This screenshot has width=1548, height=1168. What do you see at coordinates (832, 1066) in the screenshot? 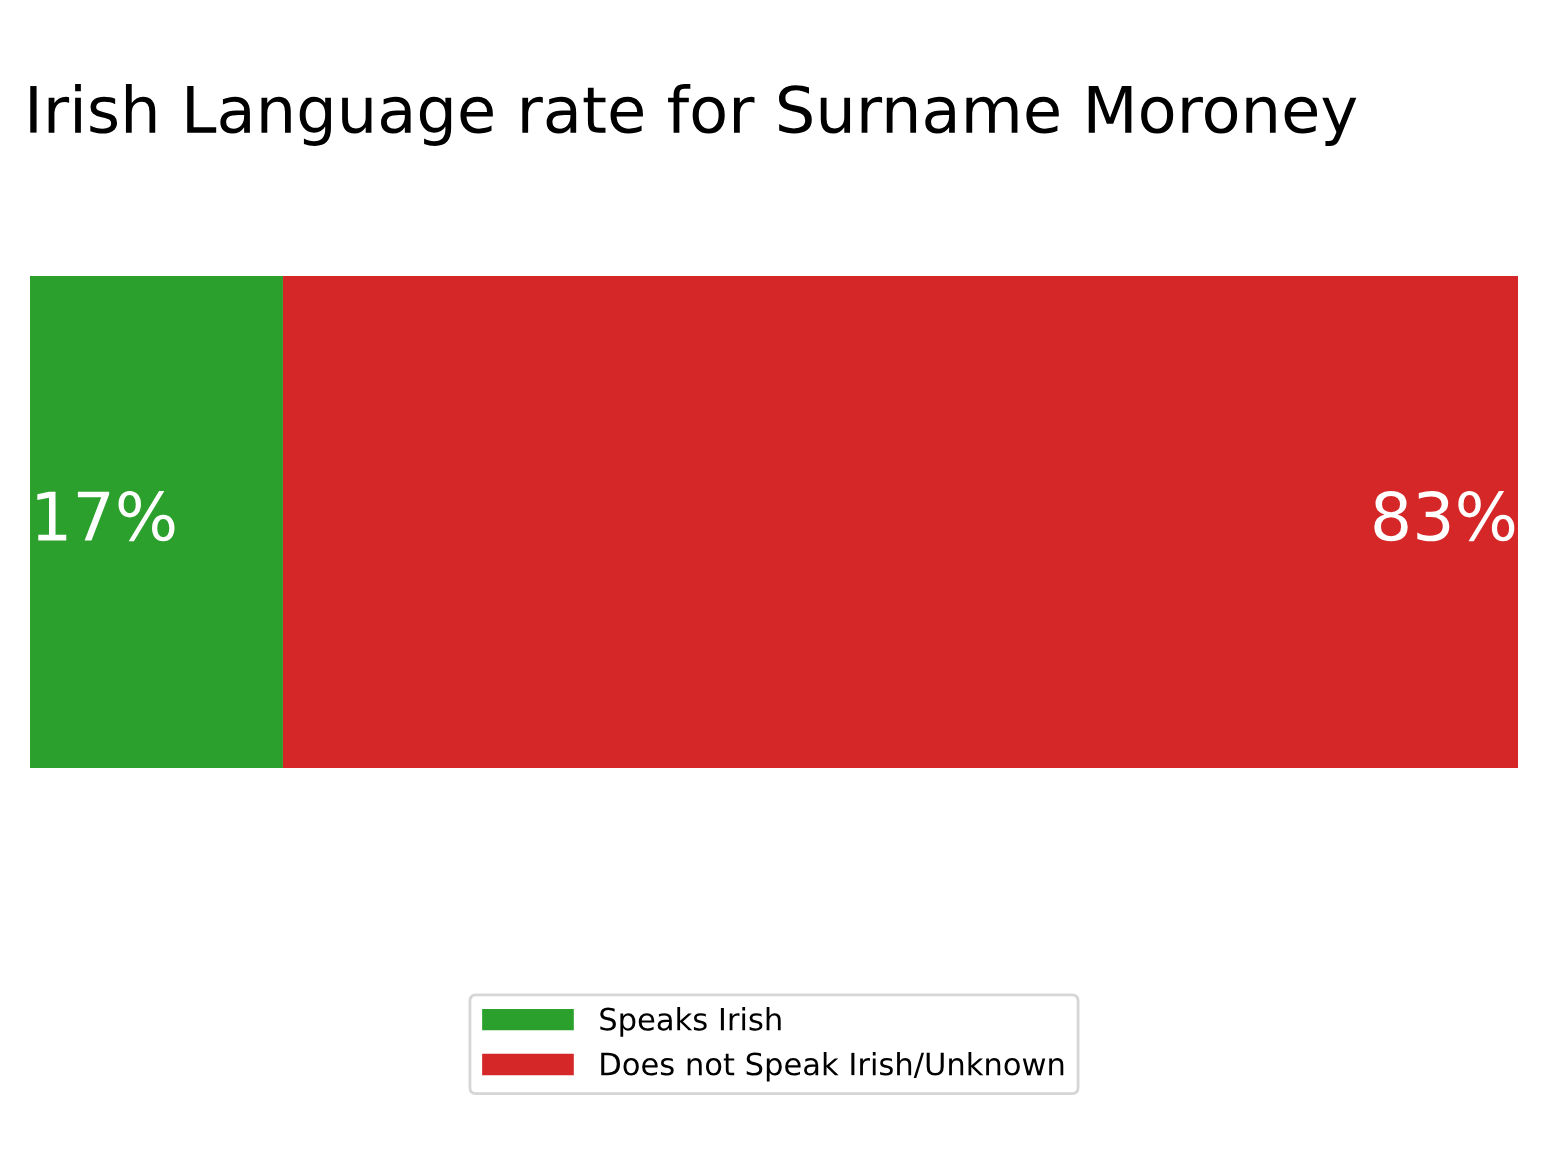
I see `legend-label: Does not Speak Irish/Unknown` at bounding box center [832, 1066].